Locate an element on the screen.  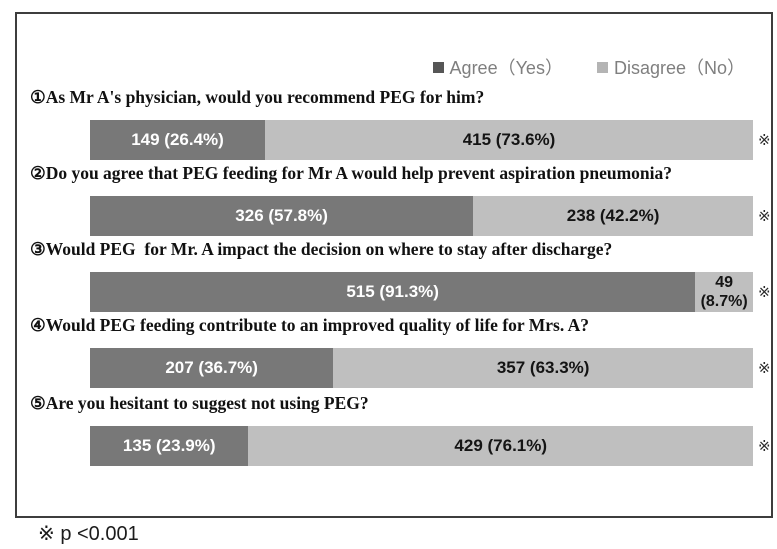
disagree-value-label: 429 (76.1%) is located at coordinates (501, 445).